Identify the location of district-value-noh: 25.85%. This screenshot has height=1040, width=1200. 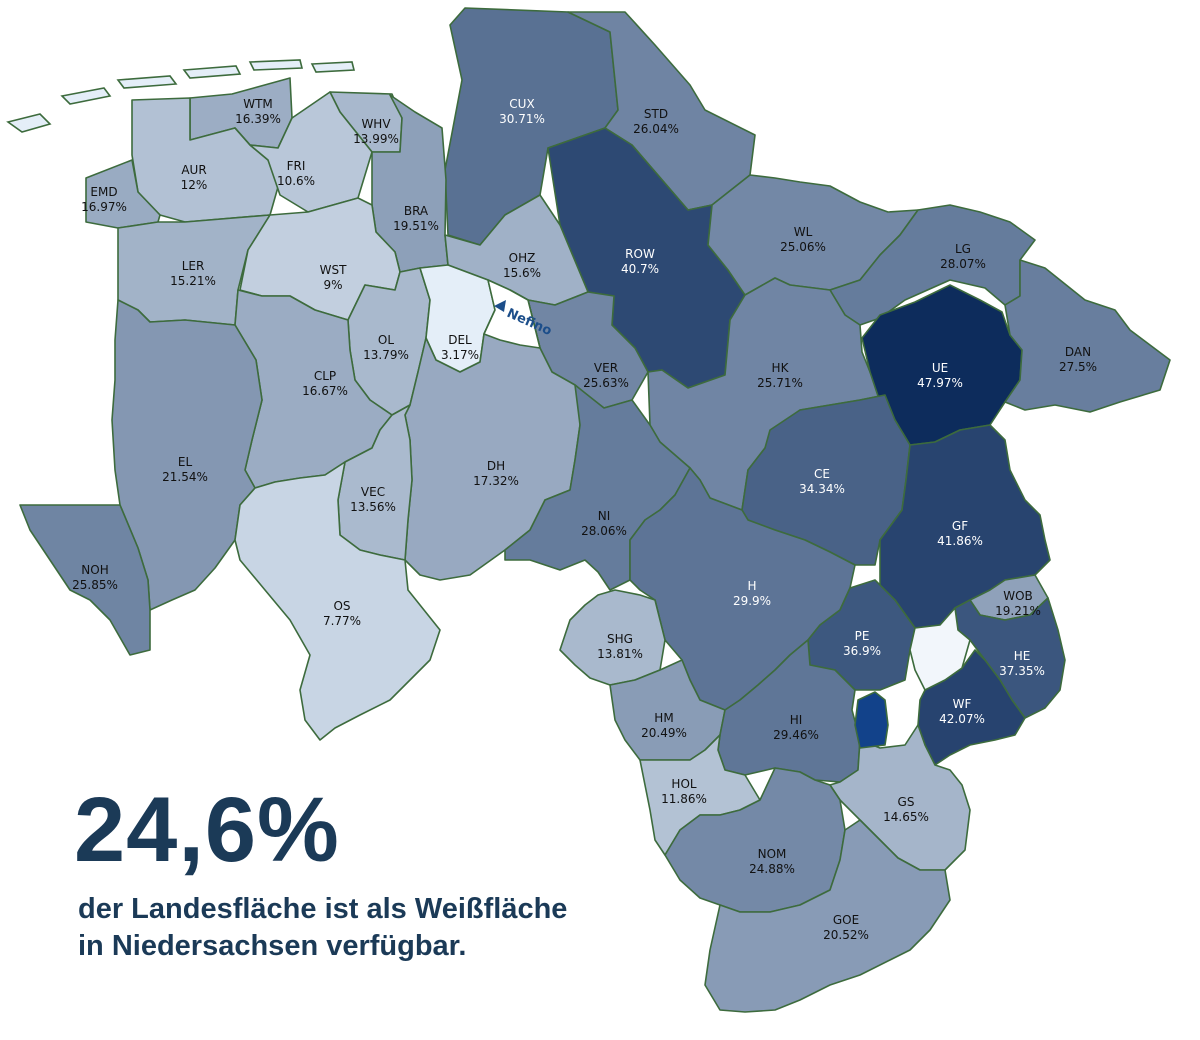
(95, 585).